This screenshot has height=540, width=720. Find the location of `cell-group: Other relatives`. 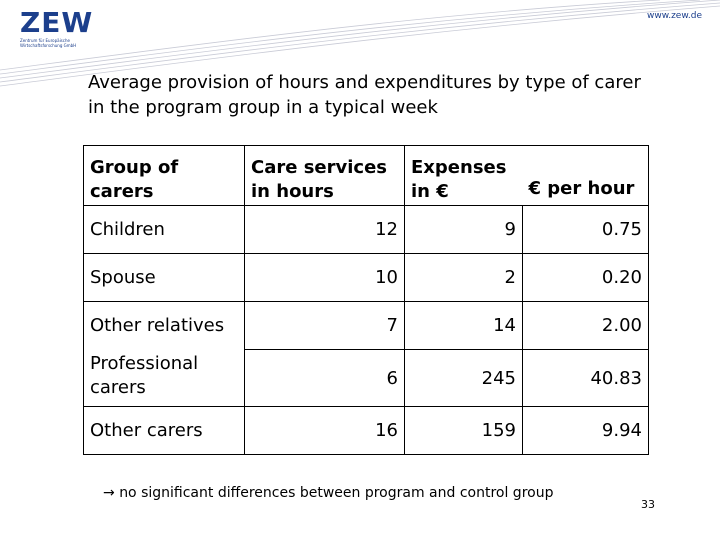

cell-group: Other relatives is located at coordinates (164, 325).